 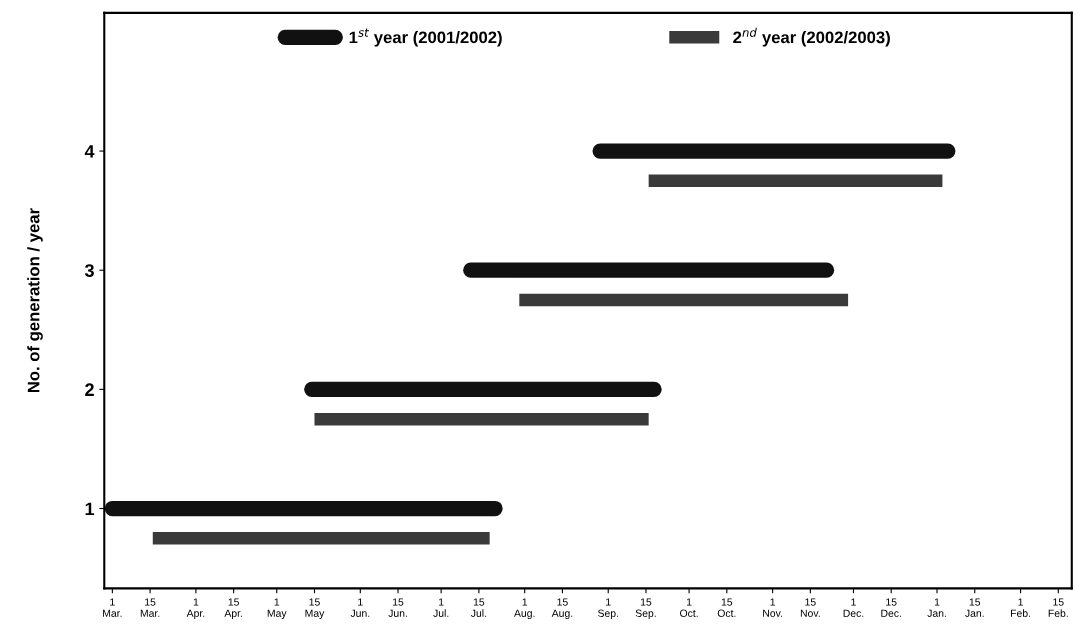 I want to click on legend-label: 2$^{nd}$ year (2002/2003), so click(x=811, y=37).